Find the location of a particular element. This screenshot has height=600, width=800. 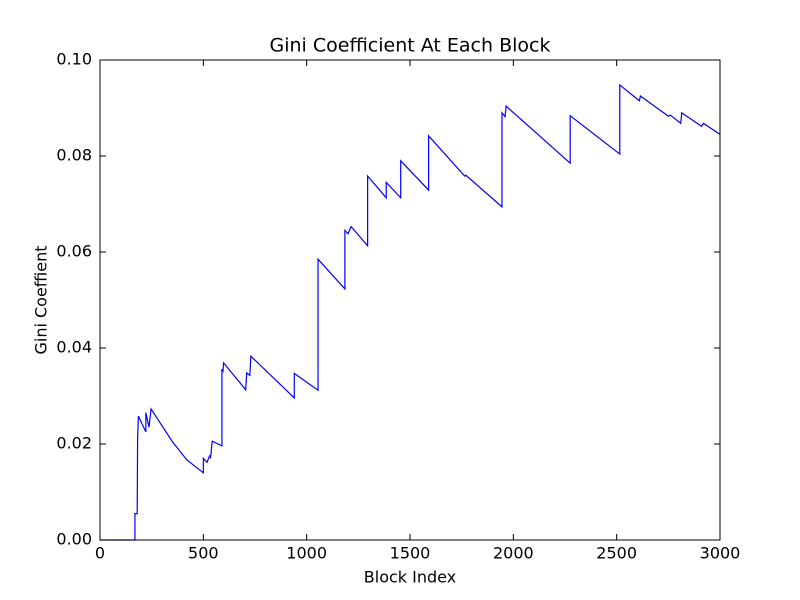

y-tick-label: 0.10 is located at coordinates (74, 59).